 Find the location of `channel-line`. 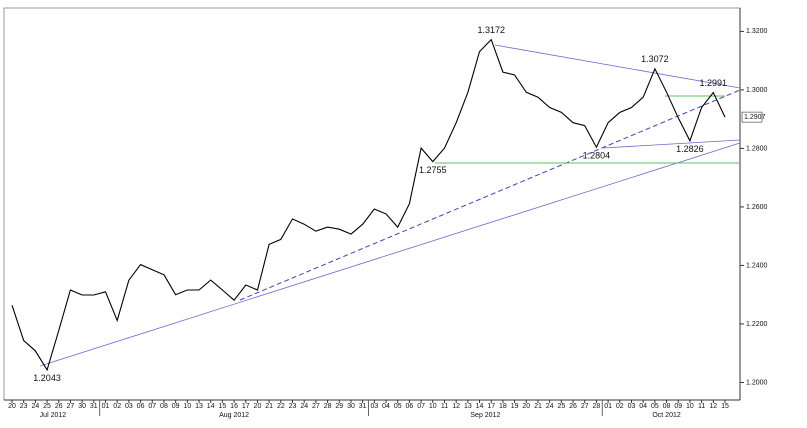

channel-line is located at coordinates (671, 144).